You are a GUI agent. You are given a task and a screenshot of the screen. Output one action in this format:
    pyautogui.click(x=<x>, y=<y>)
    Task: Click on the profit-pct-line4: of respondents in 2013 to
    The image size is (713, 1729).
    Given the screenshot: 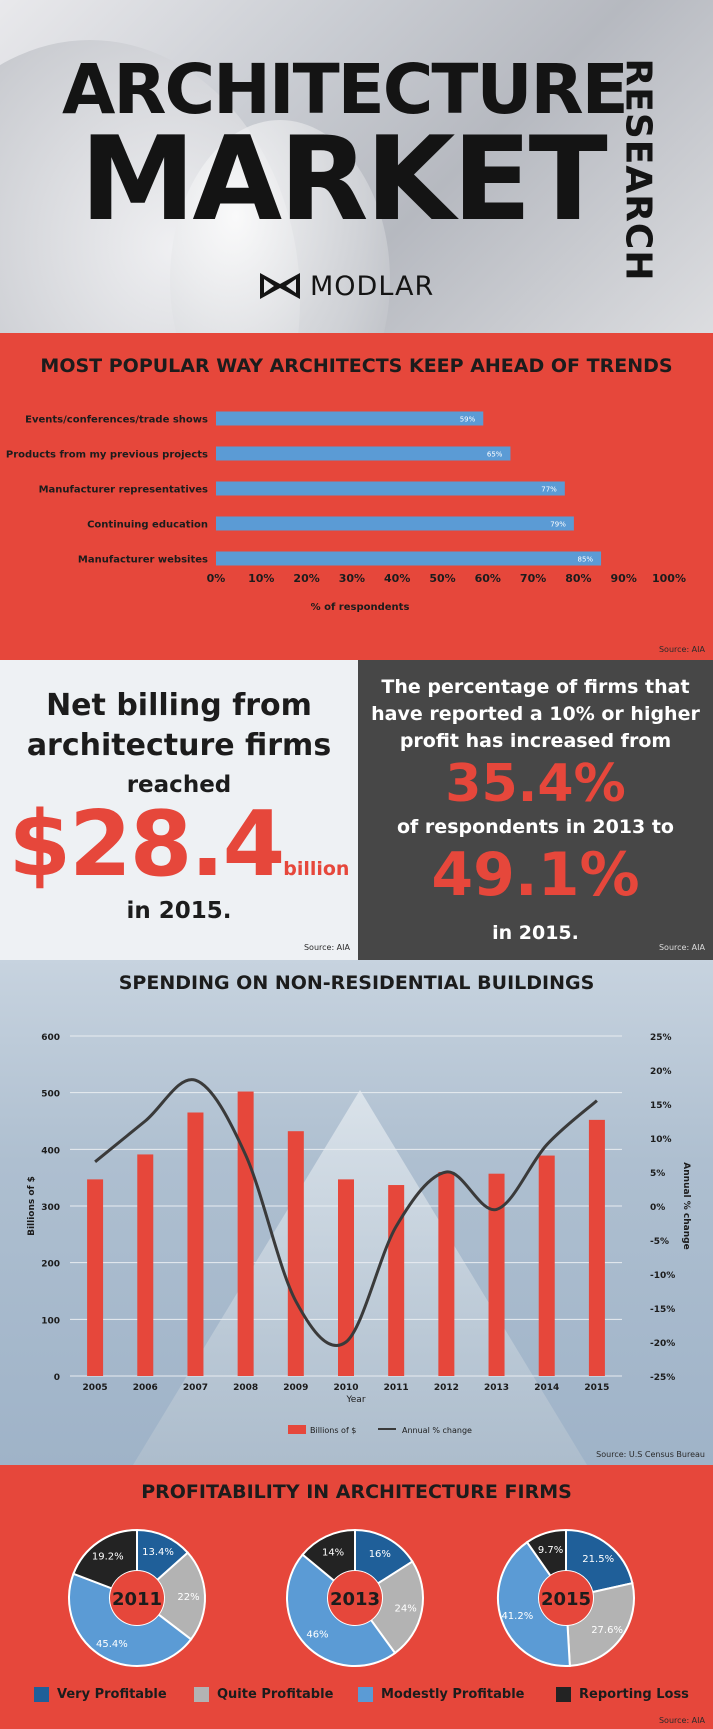 What is the action you would take?
    pyautogui.click(x=535, y=827)
    